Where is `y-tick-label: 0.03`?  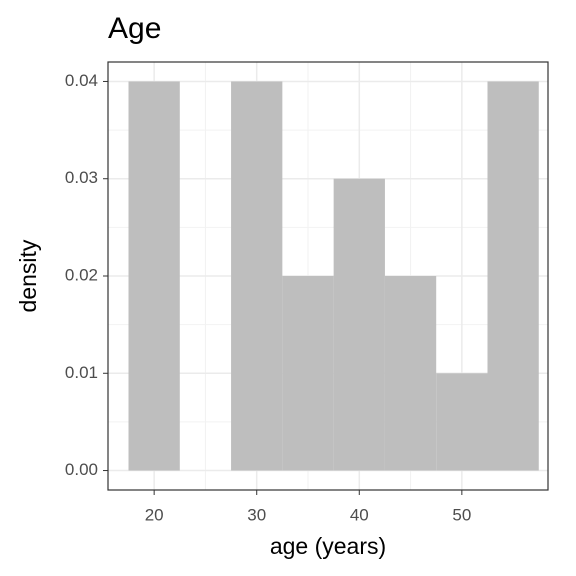 y-tick-label: 0.03 is located at coordinates (81, 177).